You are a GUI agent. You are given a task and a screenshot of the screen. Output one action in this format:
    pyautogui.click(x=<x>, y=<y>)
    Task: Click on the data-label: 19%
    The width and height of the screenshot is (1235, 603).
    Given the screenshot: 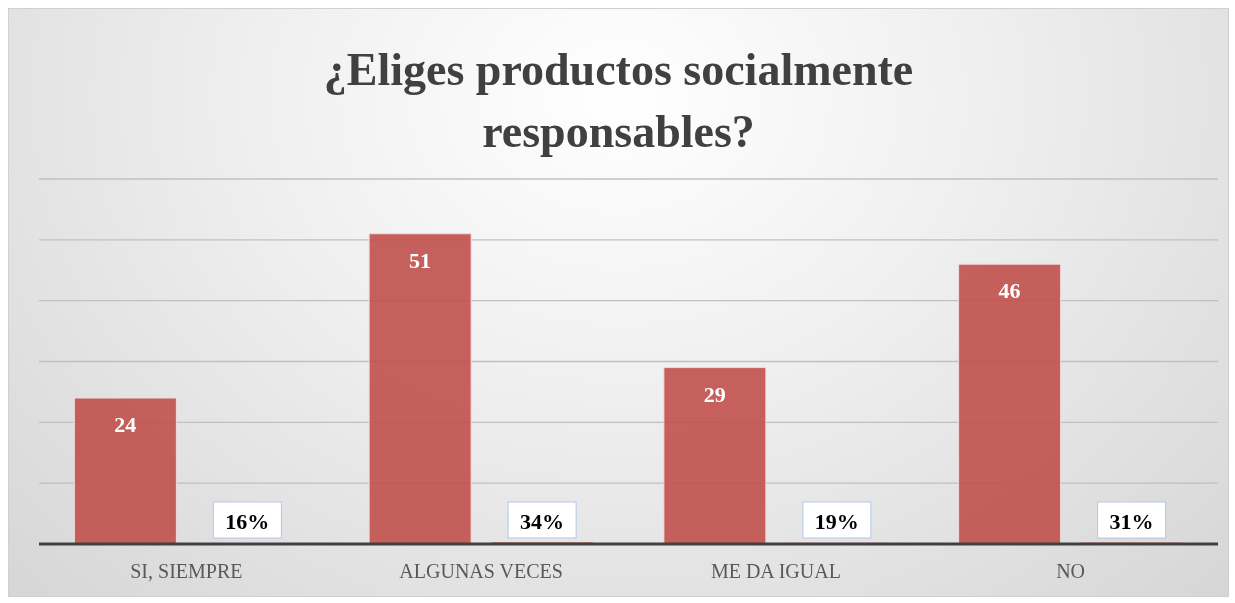 What is the action you would take?
    pyautogui.click(x=836, y=521)
    